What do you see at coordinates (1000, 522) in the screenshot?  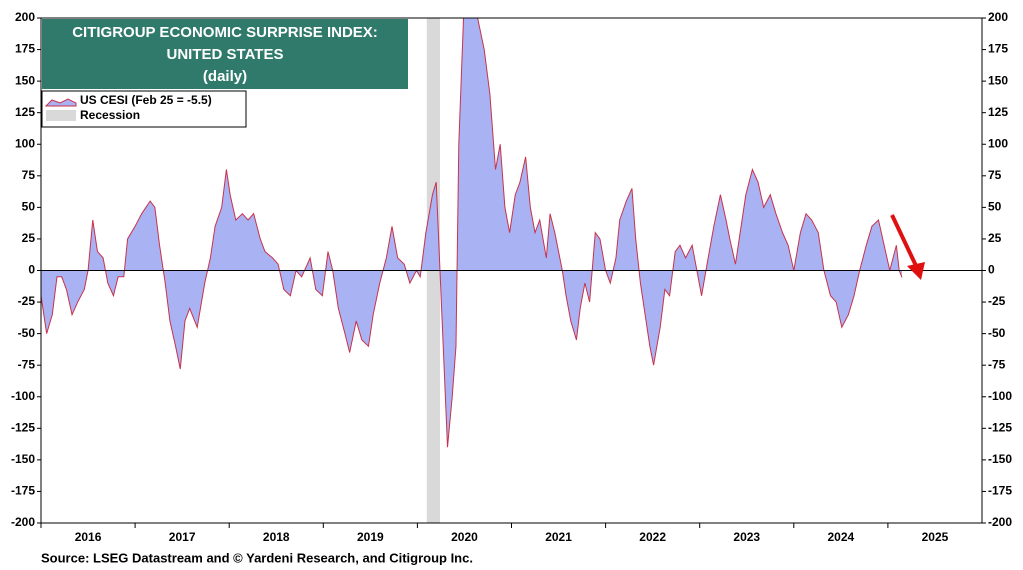 I see `y2-tick-label: -200` at bounding box center [1000, 522].